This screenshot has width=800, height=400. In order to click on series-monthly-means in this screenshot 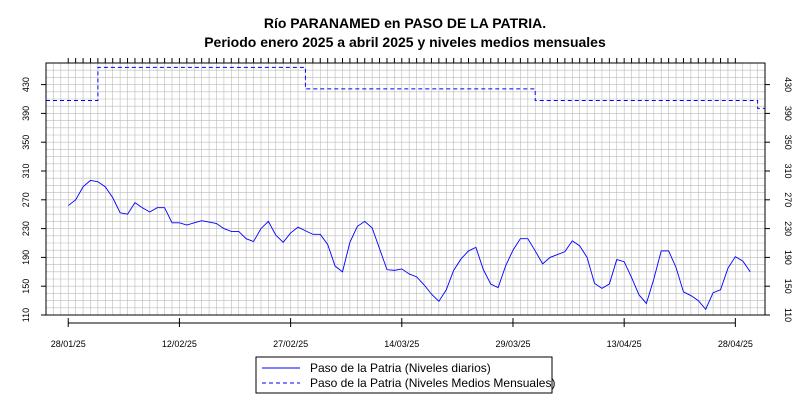, I will do `click(405, 87)`.